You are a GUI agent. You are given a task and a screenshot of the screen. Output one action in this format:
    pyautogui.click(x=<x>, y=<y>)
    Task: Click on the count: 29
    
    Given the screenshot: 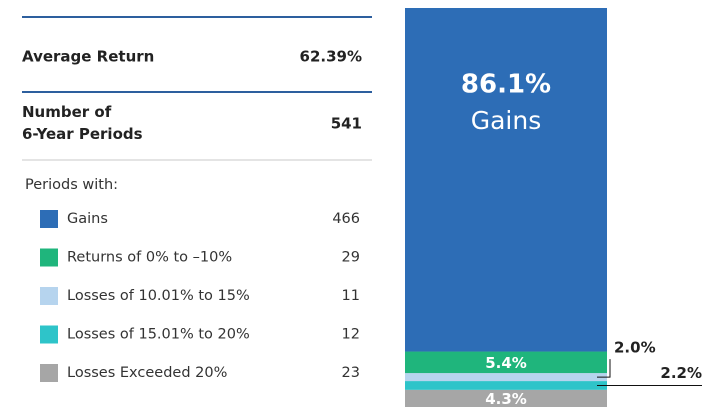 What is the action you would take?
    pyautogui.click(x=351, y=258)
    